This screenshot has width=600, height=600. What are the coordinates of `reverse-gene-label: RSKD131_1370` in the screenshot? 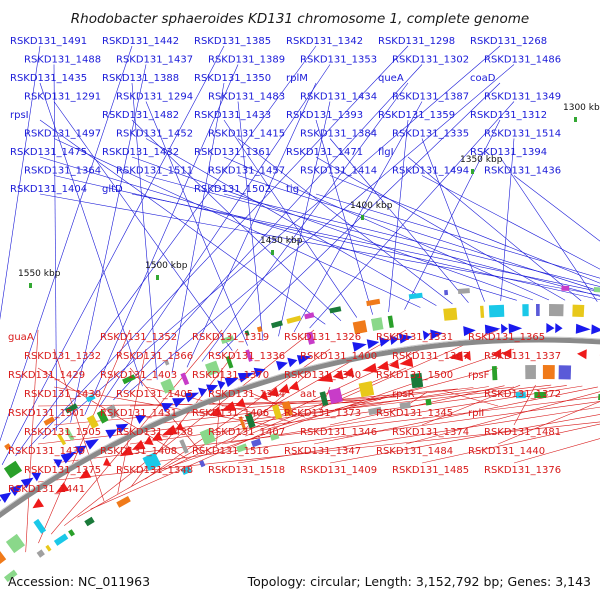 It's located at (230, 375).